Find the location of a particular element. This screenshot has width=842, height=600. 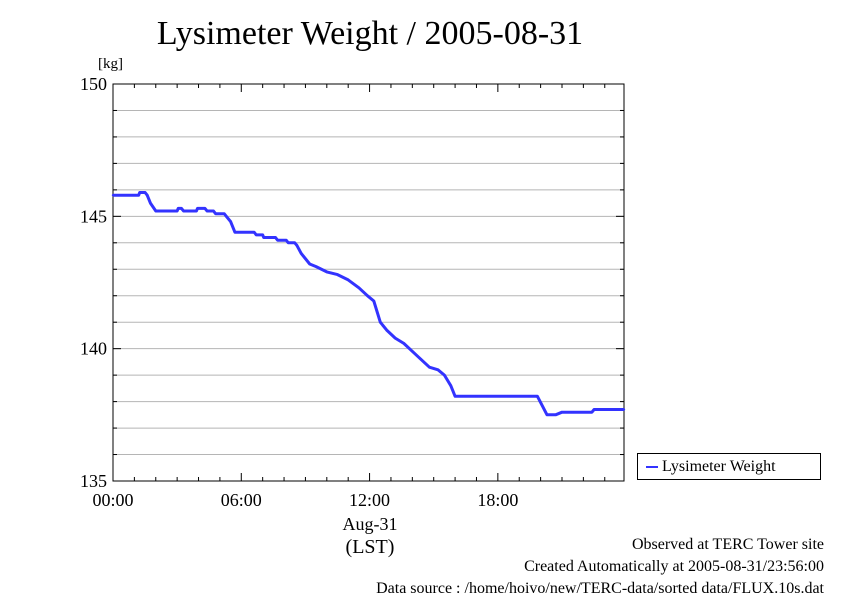

x-axis-date-label: Aug-31 is located at coordinates (370, 524).